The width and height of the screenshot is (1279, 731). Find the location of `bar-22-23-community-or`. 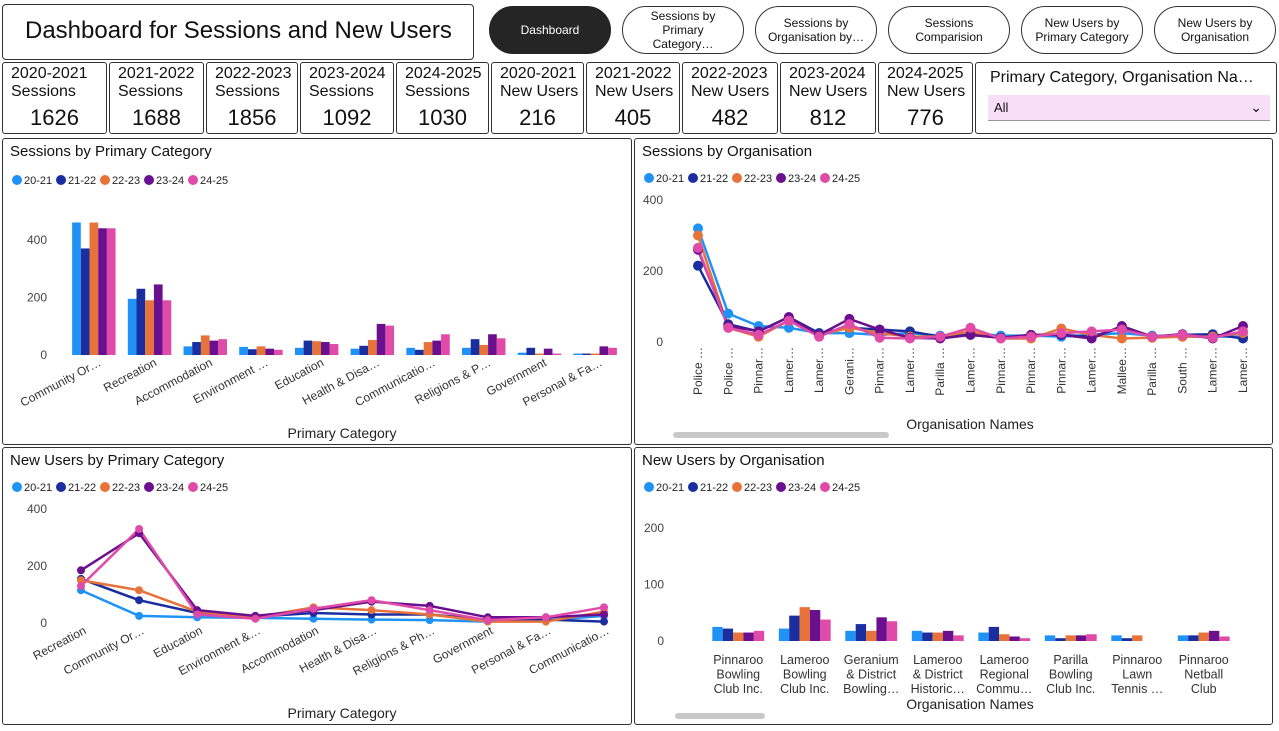

bar-22-23-community-or is located at coordinates (94, 288).